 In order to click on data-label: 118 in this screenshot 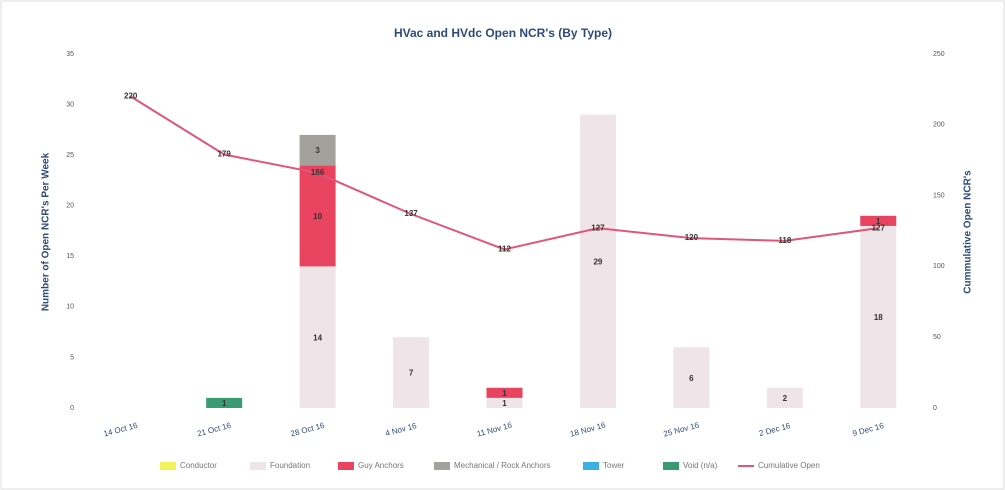, I will do `click(784, 240)`.